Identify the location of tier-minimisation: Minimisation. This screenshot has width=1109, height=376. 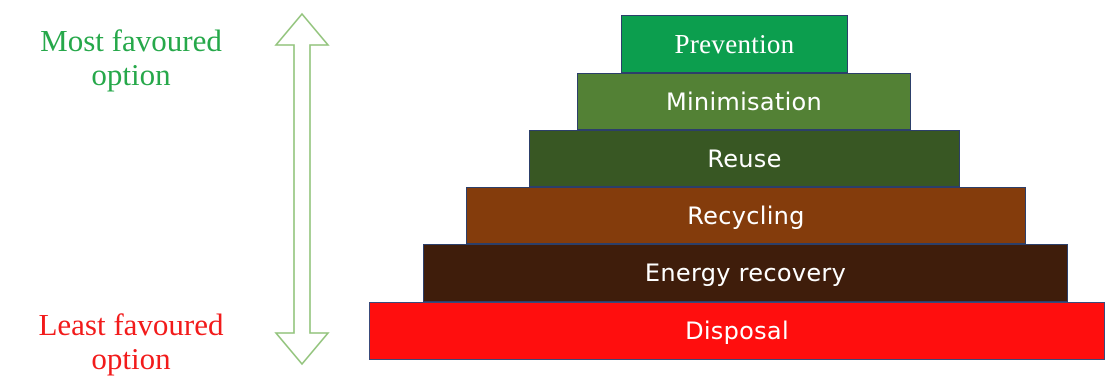
(744, 101).